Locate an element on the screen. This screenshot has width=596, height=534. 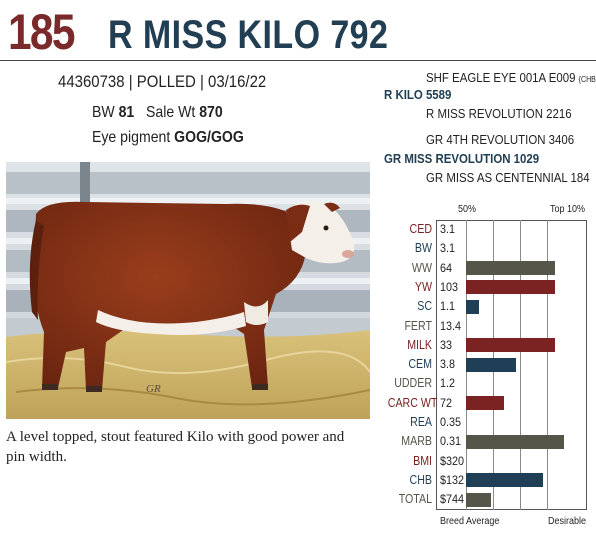
epd-footer-breed-average: Breed Average is located at coordinates (470, 521).